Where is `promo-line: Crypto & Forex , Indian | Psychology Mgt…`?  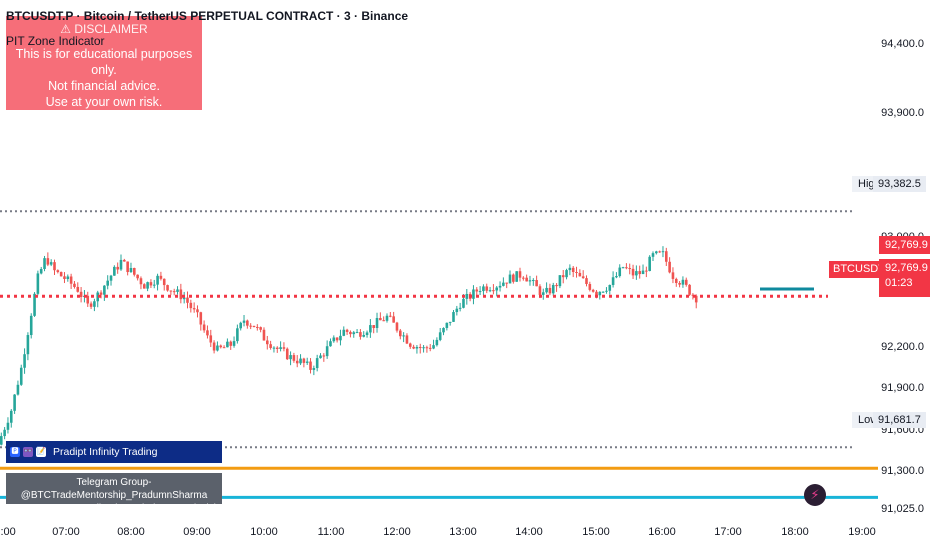 promo-line: Crypto & Forex , Indian | Psychology Mgt… is located at coordinates (114, 515).